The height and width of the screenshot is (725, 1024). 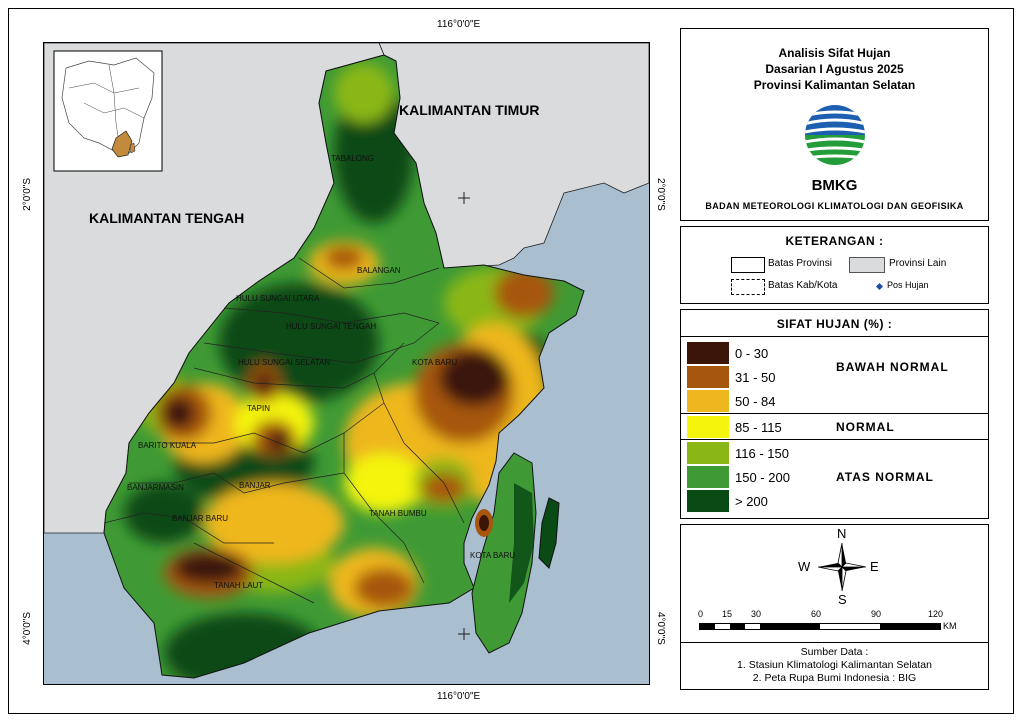 I want to click on keterangan-item: Provinsi Lain, so click(x=918, y=263).